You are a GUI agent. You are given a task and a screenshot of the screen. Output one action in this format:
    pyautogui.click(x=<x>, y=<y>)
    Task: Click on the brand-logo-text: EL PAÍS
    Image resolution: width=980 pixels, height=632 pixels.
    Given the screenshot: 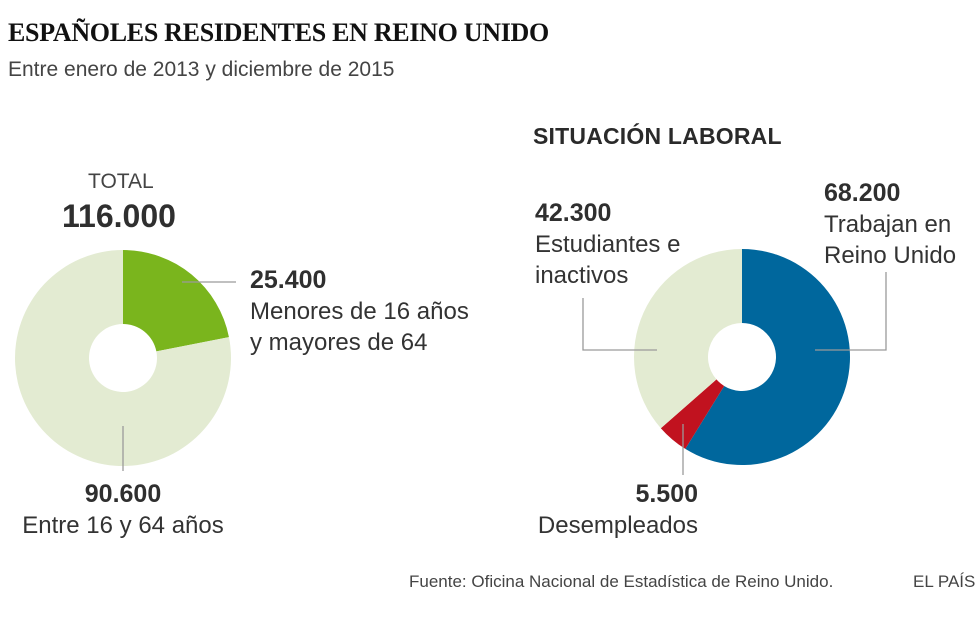 What is the action you would take?
    pyautogui.click(x=944, y=581)
    